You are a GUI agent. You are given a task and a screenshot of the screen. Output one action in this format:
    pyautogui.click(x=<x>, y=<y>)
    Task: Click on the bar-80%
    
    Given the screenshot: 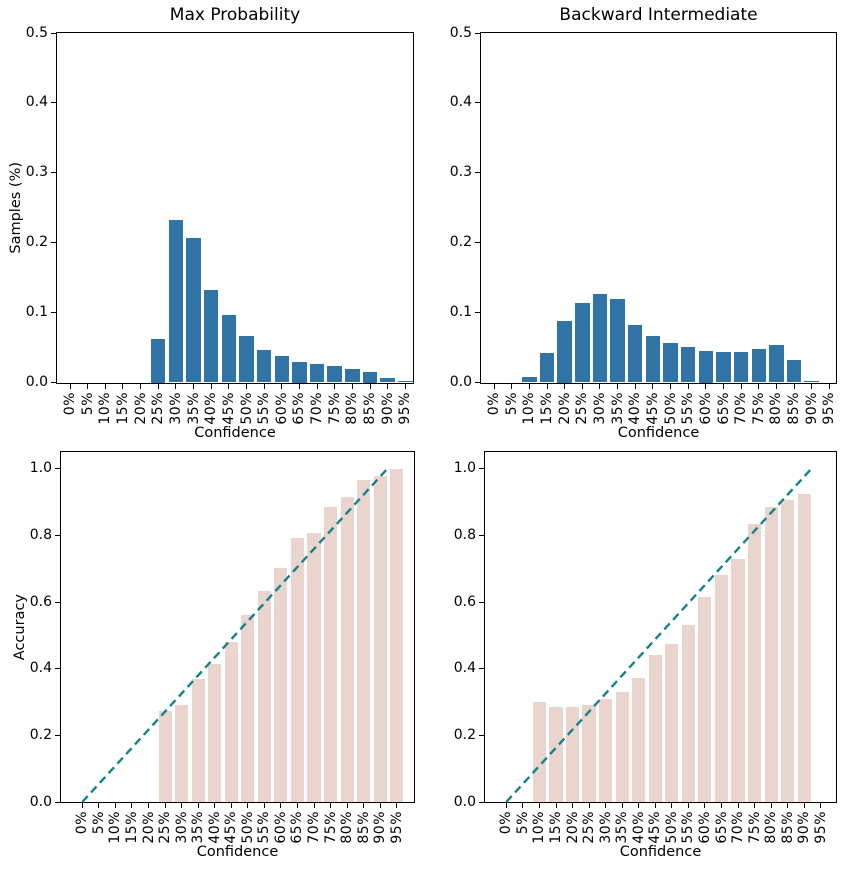 What is the action you would take?
    pyautogui.click(x=347, y=649)
    